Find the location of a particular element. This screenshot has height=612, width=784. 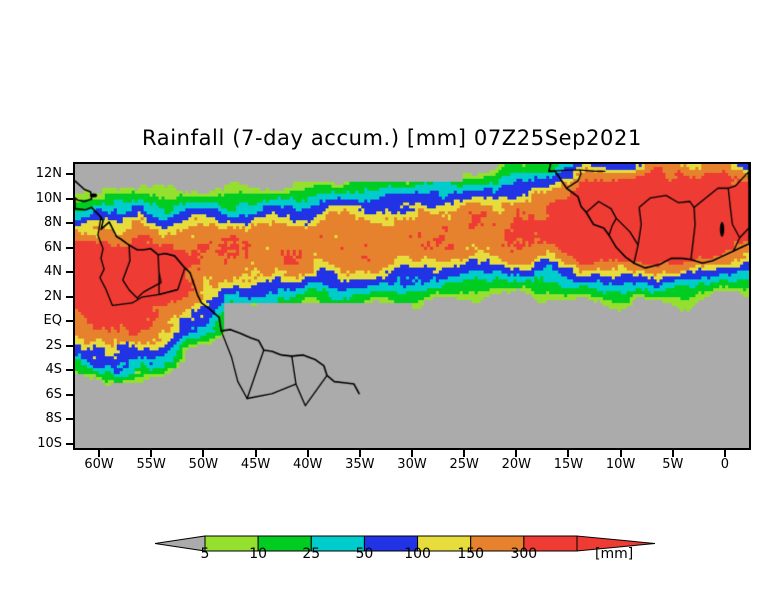

x-axis-label: 60W is located at coordinates (99, 464).